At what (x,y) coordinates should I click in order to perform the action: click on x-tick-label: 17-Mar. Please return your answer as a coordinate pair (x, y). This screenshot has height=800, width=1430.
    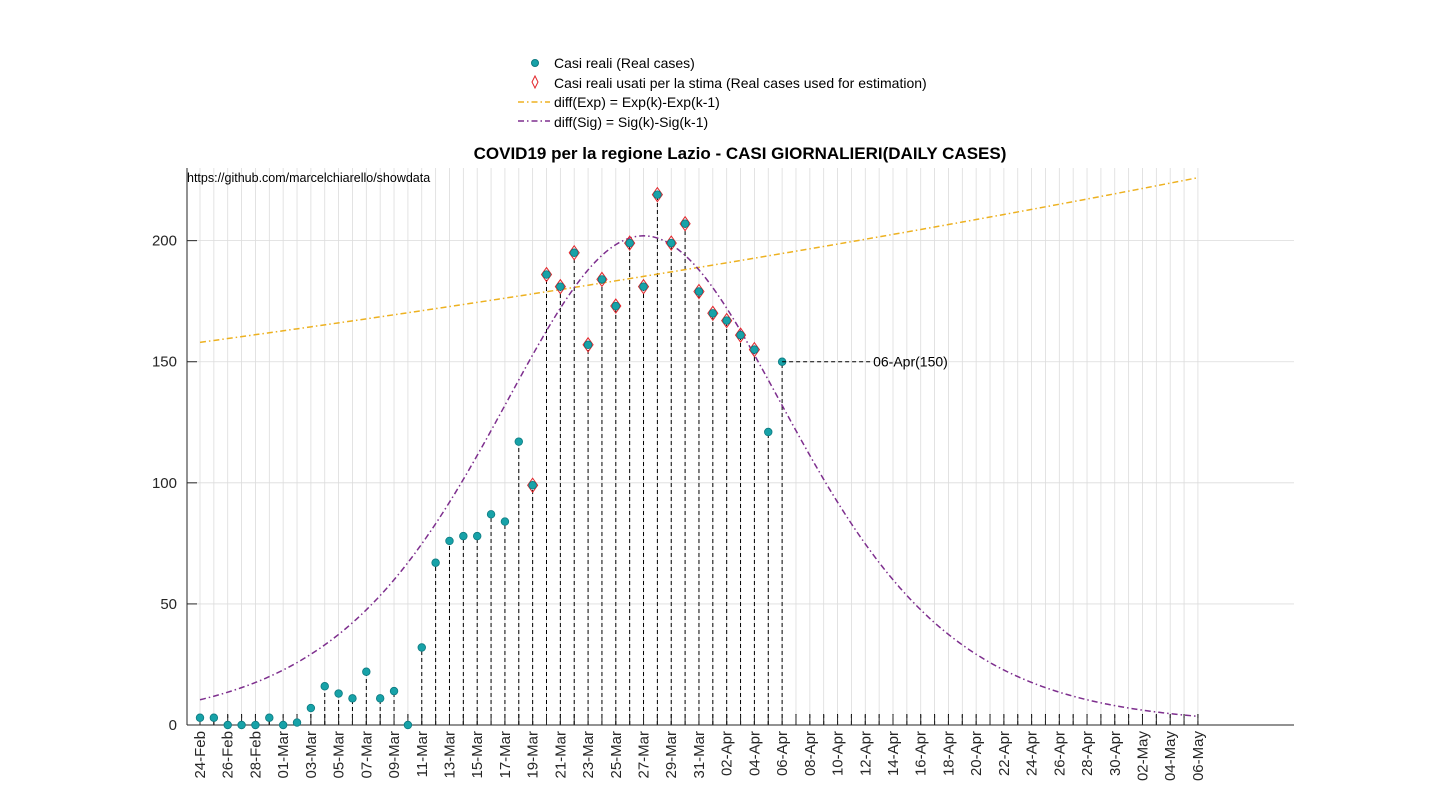
    Looking at the image, I should click on (505, 755).